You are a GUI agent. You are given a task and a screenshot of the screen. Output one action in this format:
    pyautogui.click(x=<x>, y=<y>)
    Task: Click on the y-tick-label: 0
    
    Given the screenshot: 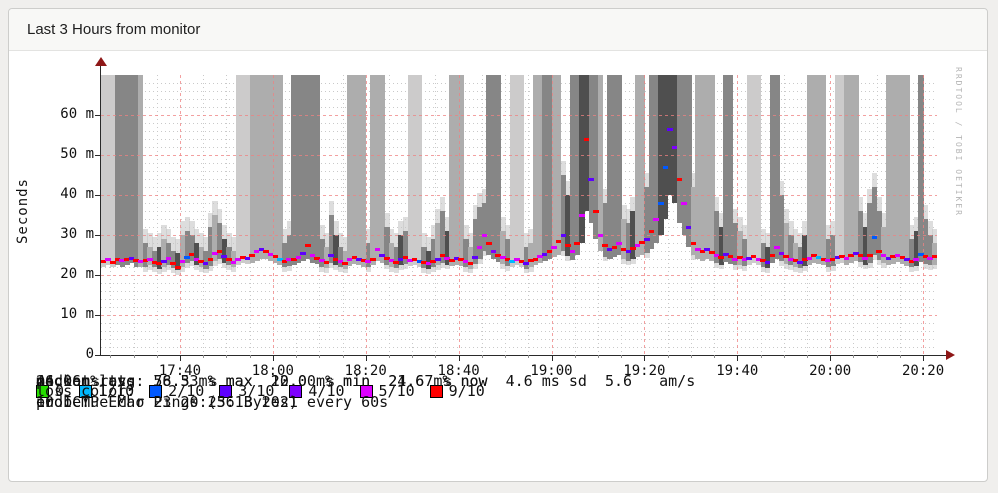 What is the action you would take?
    pyautogui.click(x=89, y=354)
    